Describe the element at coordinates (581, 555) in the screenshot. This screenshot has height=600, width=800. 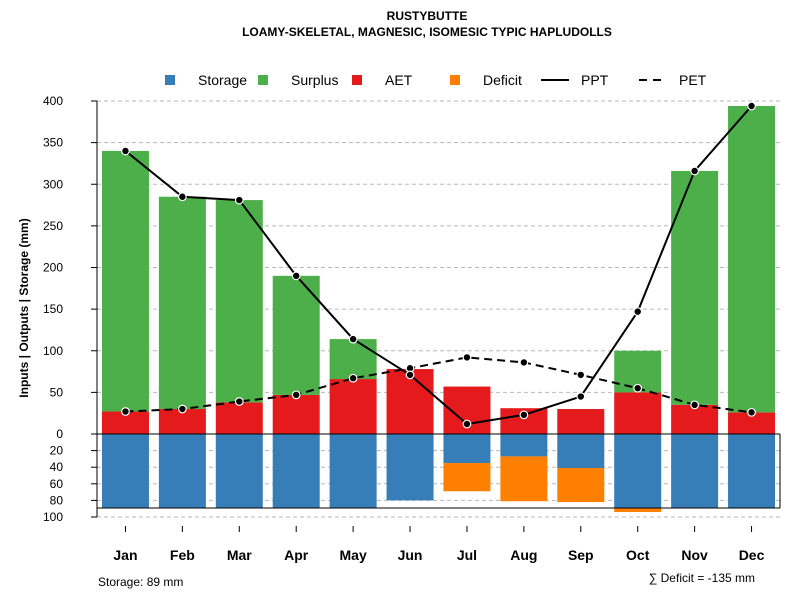
I see `x-tick-label: Sep` at that location.